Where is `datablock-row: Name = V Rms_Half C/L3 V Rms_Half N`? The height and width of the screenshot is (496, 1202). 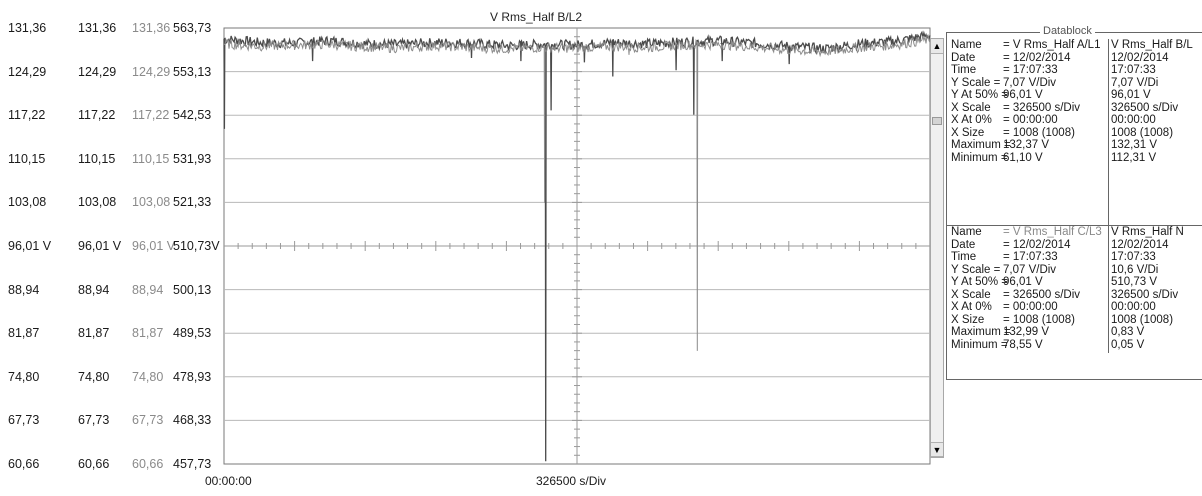 datablock-row: Name = V Rms_Half C/L3 V Rms_Half N is located at coordinates (1074, 232).